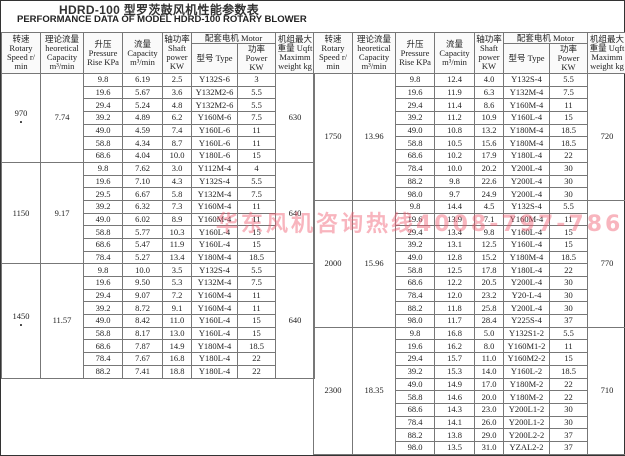 This screenshot has width=625, height=456. I want to click on shaft-power: 23.0, so click(489, 409).